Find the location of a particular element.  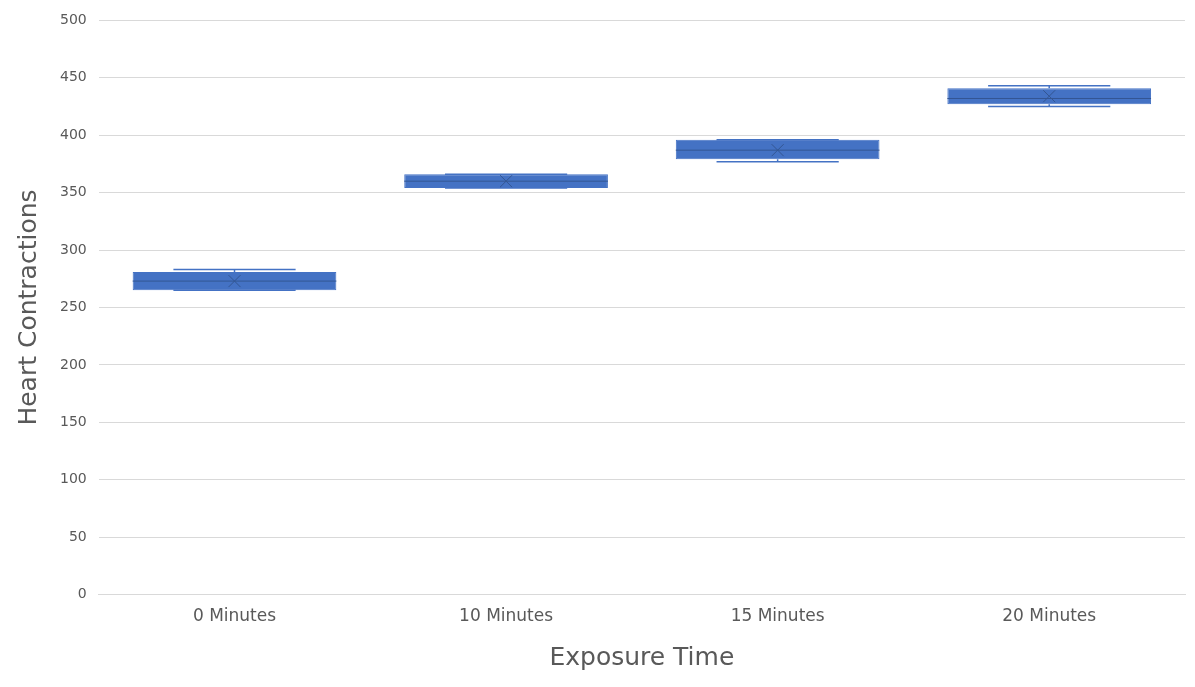

y-tick-label: 250 is located at coordinates (73, 306).